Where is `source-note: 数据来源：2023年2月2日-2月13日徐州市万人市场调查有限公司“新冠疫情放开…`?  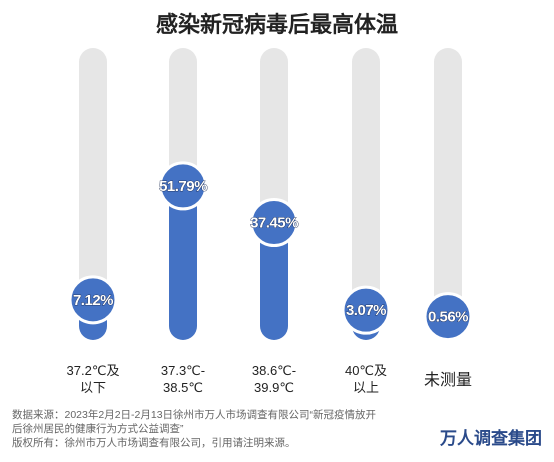
source-note: 数据来源：2023年2月2日-2月13日徐州市万人市场调查有限公司“新冠疫情放开… is located at coordinates (194, 422).